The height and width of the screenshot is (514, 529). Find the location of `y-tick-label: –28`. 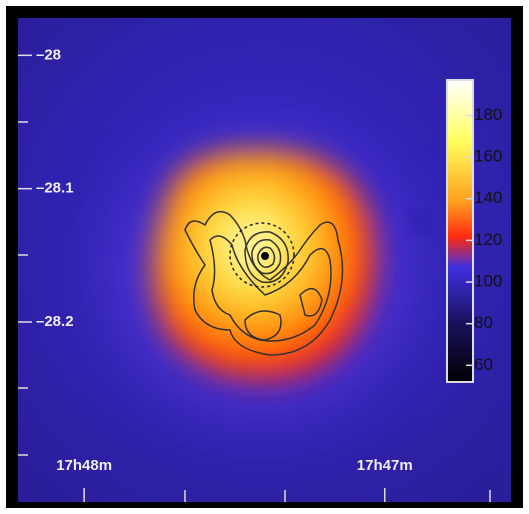

y-tick-label: –28 is located at coordinates (48, 54).